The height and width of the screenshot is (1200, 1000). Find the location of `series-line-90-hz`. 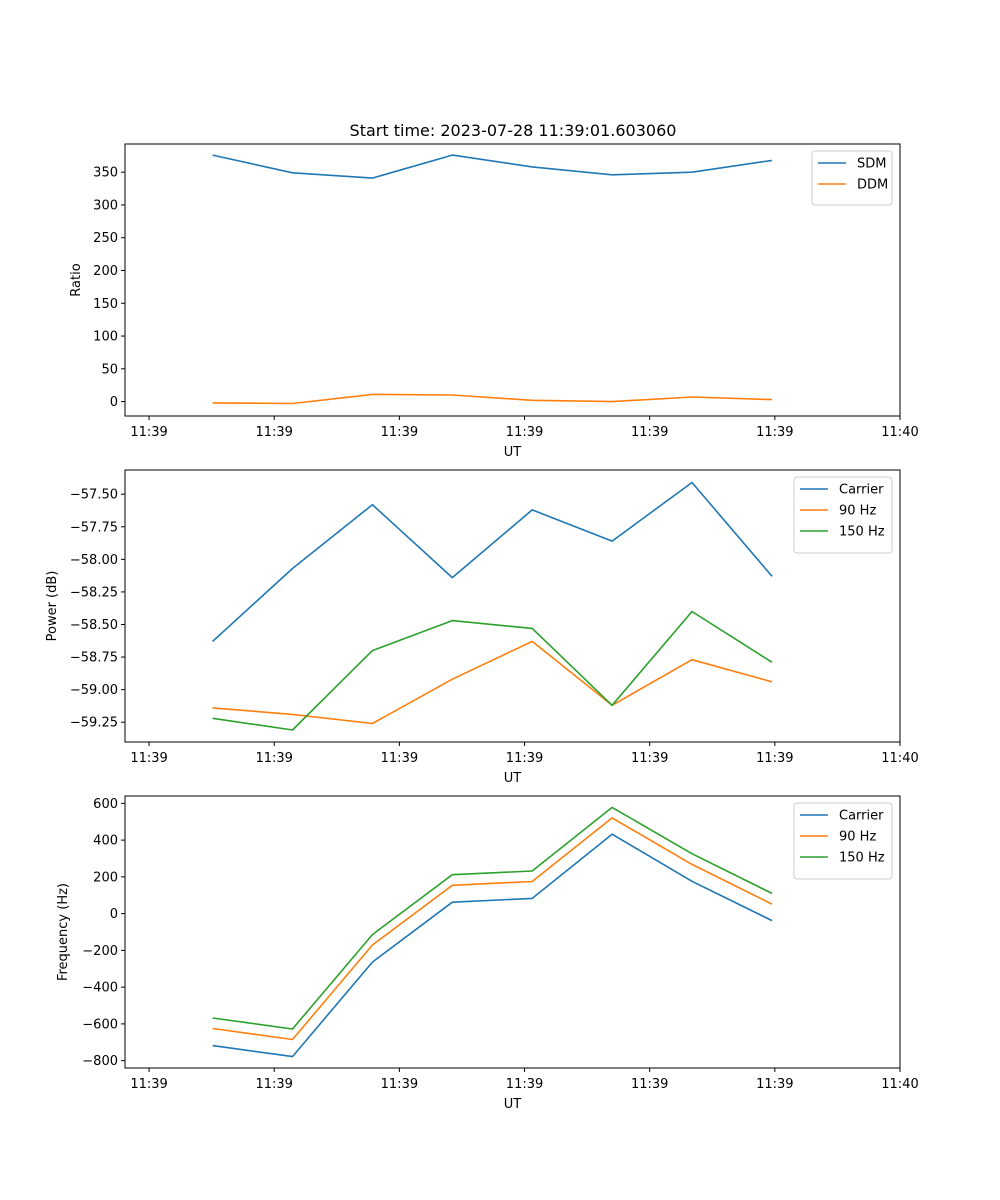

series-line-90-hz is located at coordinates (492, 929).